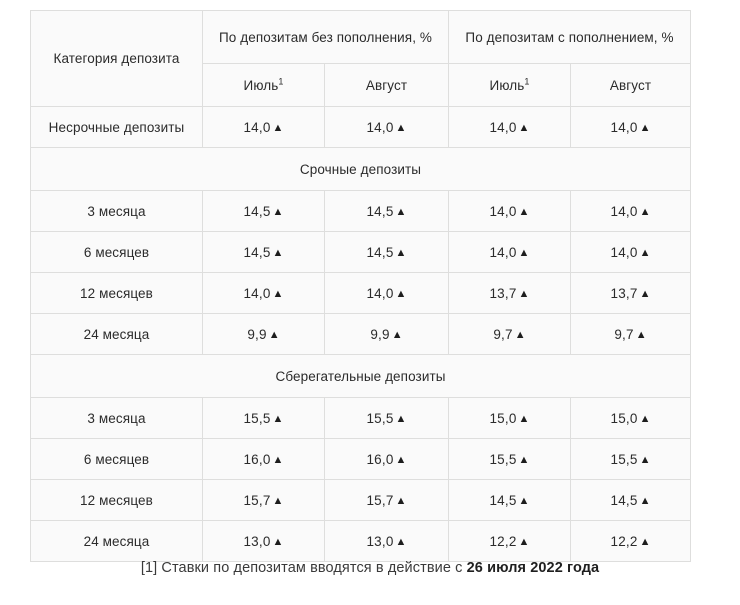 The width and height of the screenshot is (740, 605). I want to click on rate-cell: 9,7 ▲, so click(510, 334).